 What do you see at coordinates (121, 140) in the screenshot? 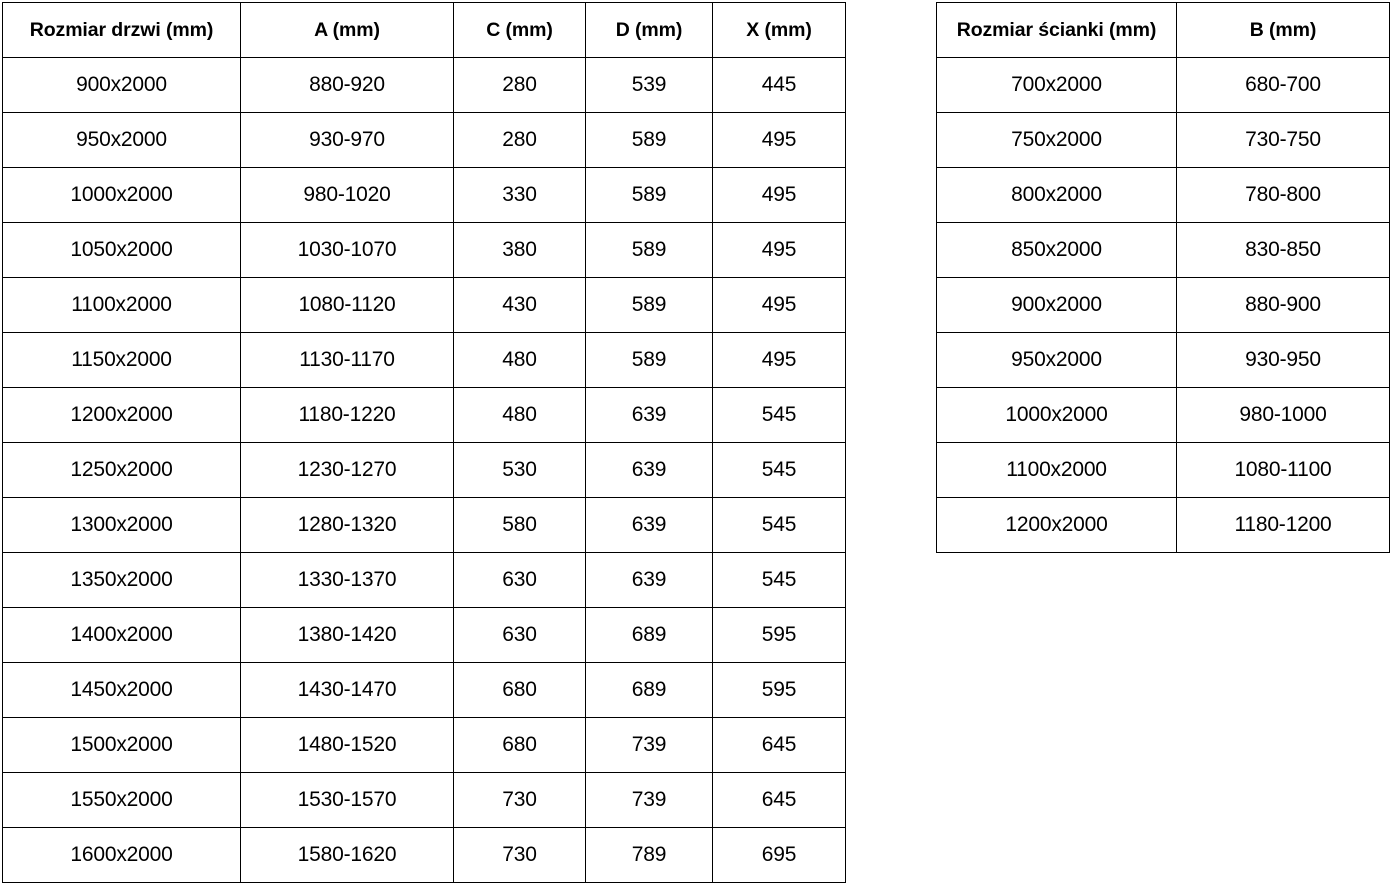
I see `cell-door-size: 950x2000` at bounding box center [121, 140].